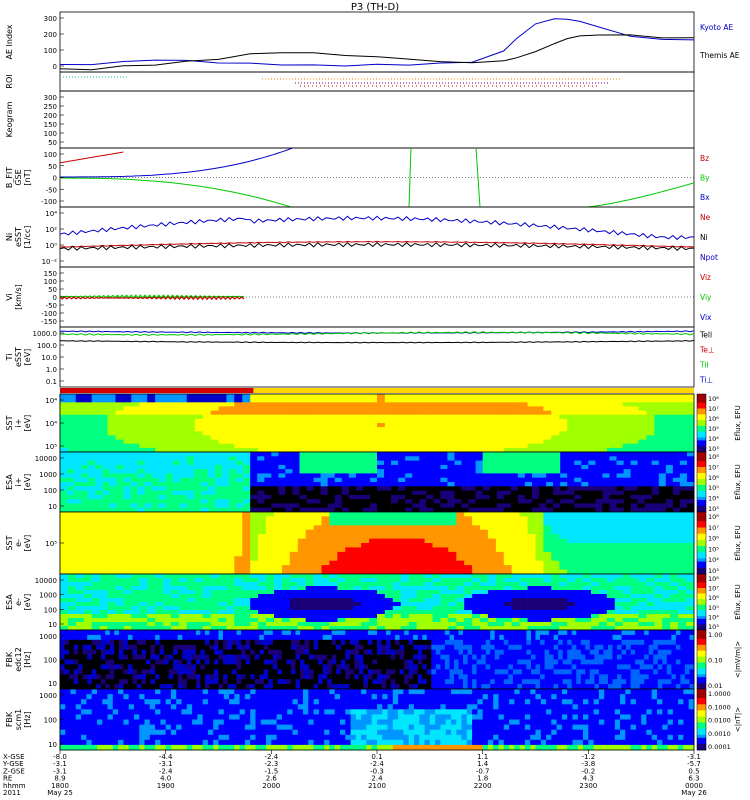 The height and width of the screenshot is (800, 750). What do you see at coordinates (701, 543) in the screenshot?
I see `sst-electron-colorbar` at bounding box center [701, 543].